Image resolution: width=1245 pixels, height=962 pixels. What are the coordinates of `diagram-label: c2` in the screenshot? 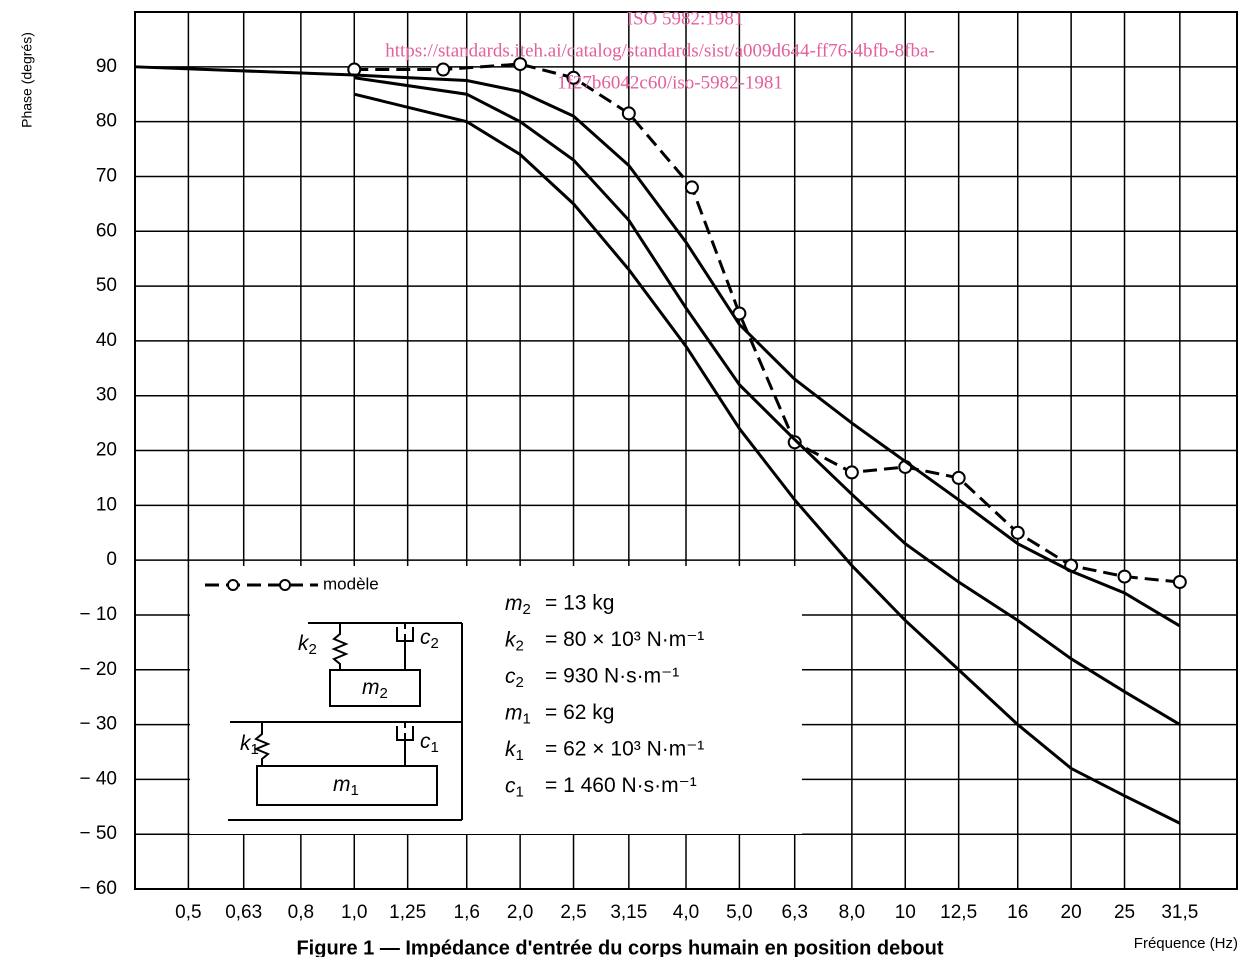 It's located at (429, 639).